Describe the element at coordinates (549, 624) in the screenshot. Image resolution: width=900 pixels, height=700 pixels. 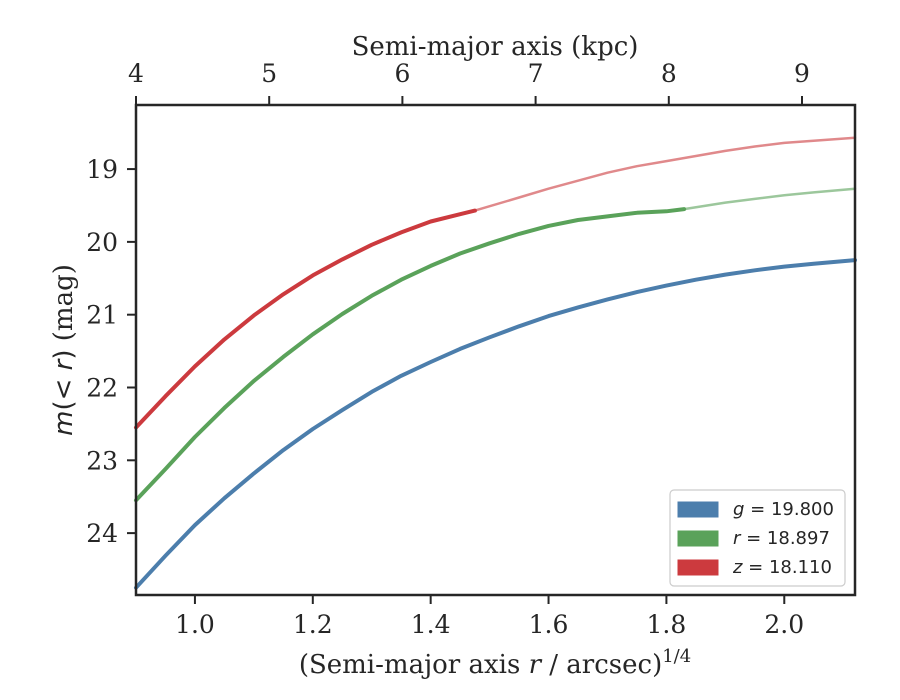
I see `x-tick-label: 1.6` at that location.